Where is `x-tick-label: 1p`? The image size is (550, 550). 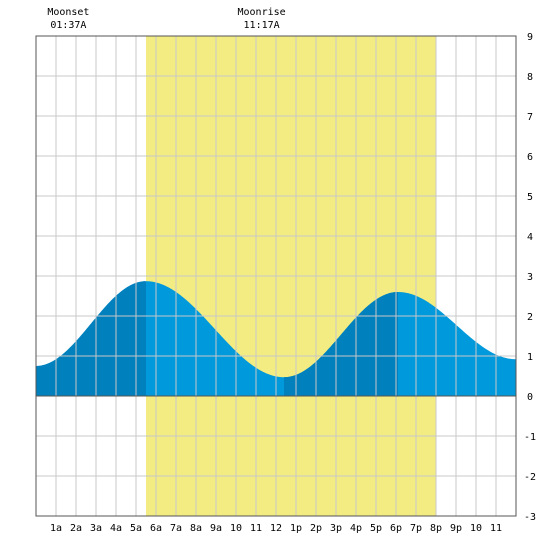
x-tick-label: 1p is located at coordinates (296, 528).